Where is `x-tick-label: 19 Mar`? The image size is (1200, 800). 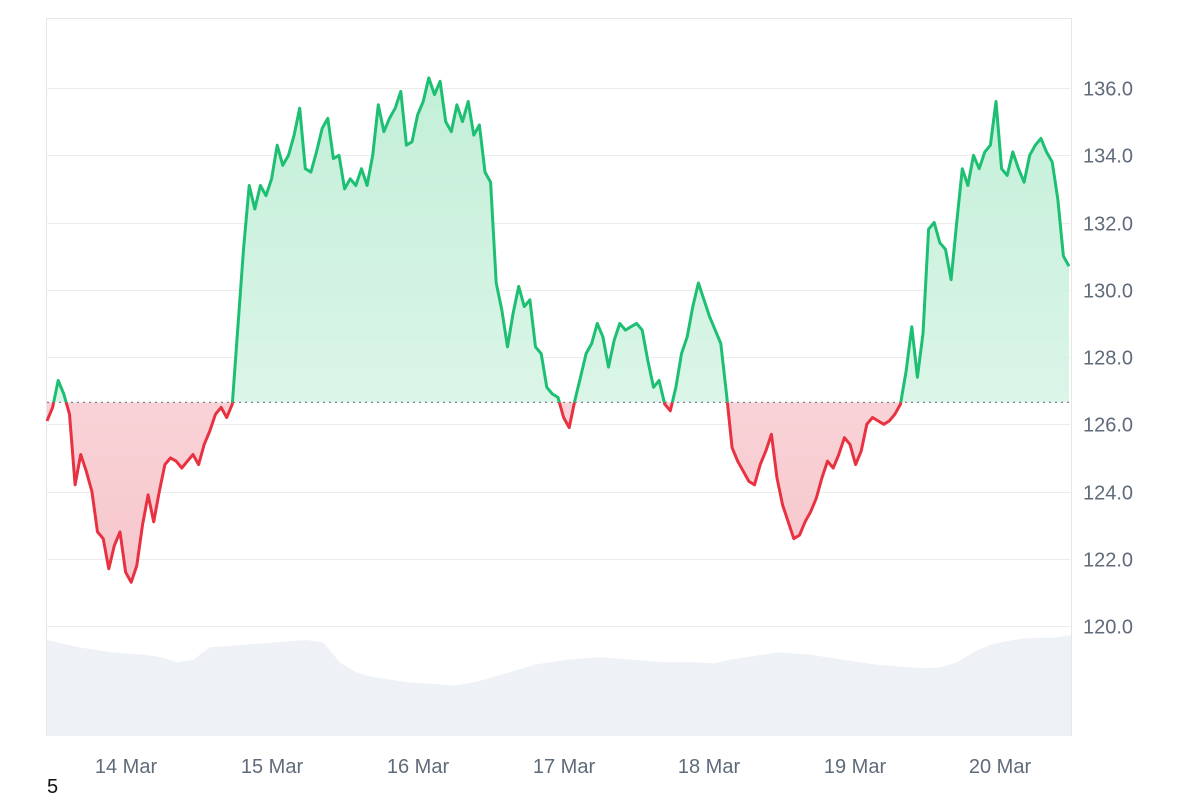 x-tick-label: 19 Mar is located at coordinates (855, 767).